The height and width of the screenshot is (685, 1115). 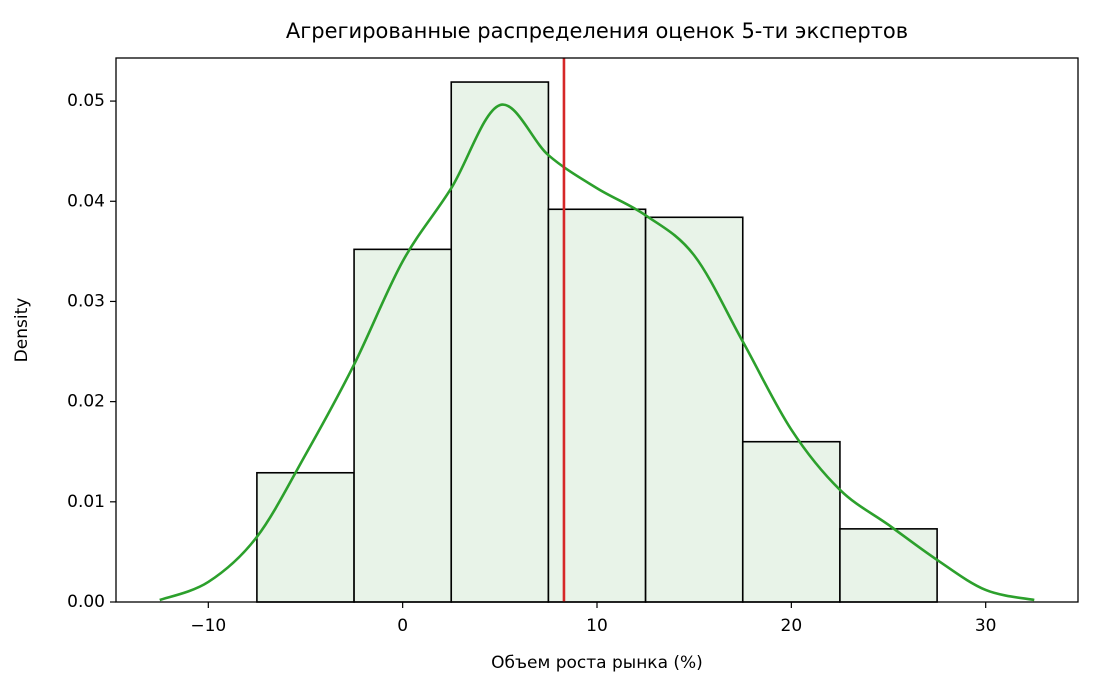 I want to click on y-tick-label: 0.02, so click(x=86, y=402).